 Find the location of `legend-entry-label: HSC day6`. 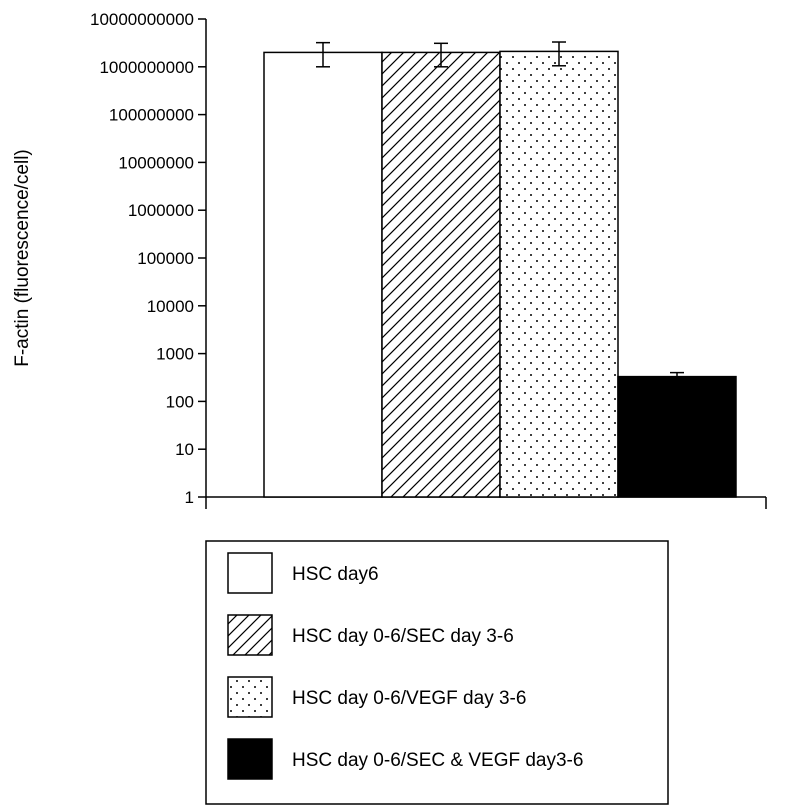

legend-entry-label: HSC day6 is located at coordinates (335, 574).